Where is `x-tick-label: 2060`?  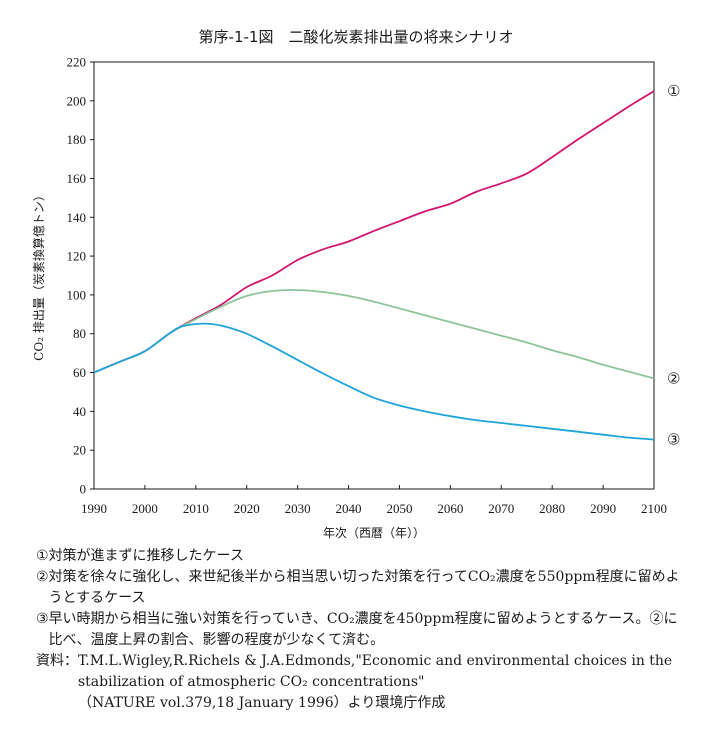 x-tick-label: 2060 is located at coordinates (450, 508).